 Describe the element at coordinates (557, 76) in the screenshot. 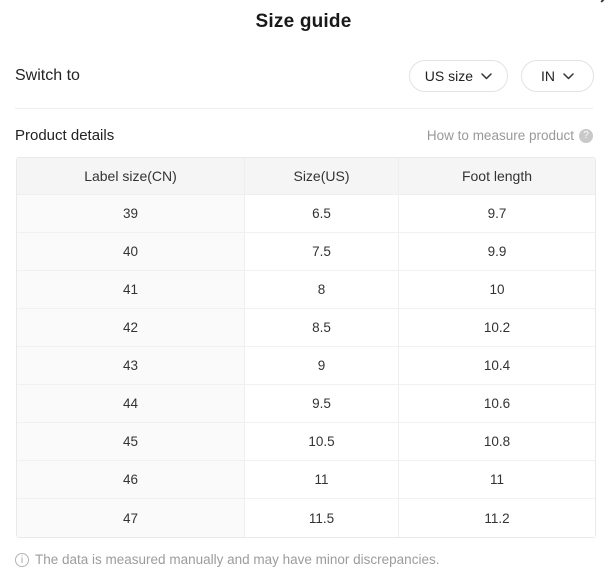

I see `unit-dropdown: IN` at that location.